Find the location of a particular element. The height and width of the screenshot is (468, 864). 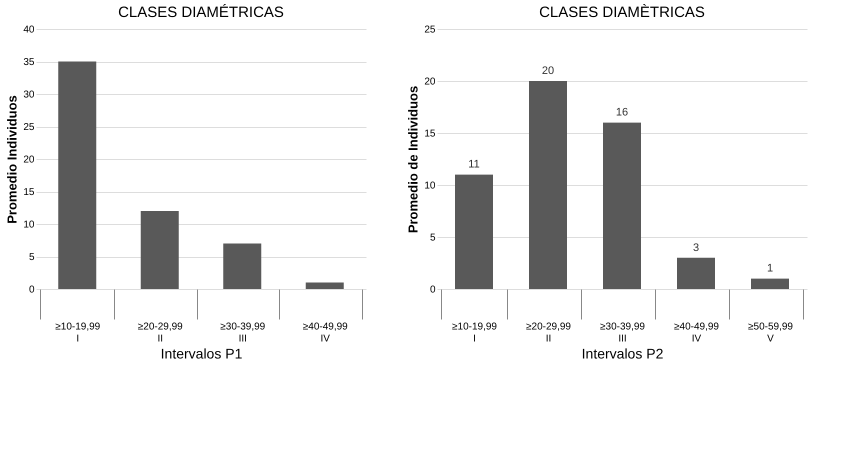

x-axis-title: Intervalos P2 is located at coordinates (623, 354).